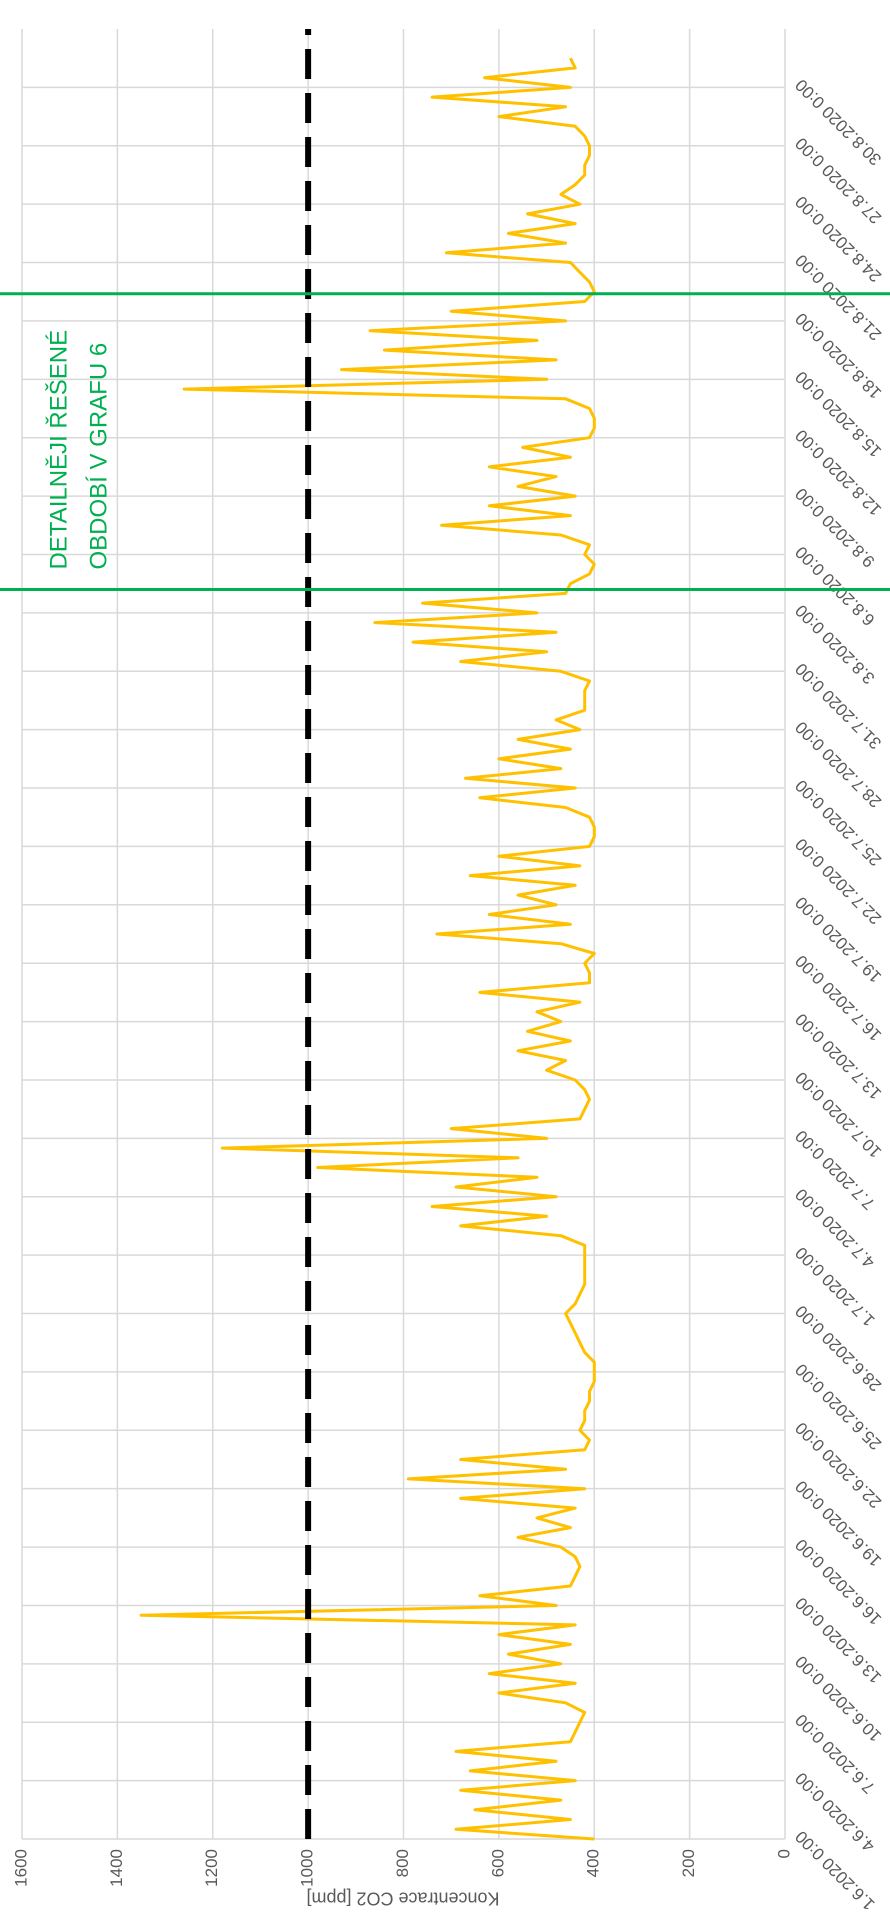  Describe the element at coordinates (307, 1868) in the screenshot. I see `y-tick-label: 1000` at that location.